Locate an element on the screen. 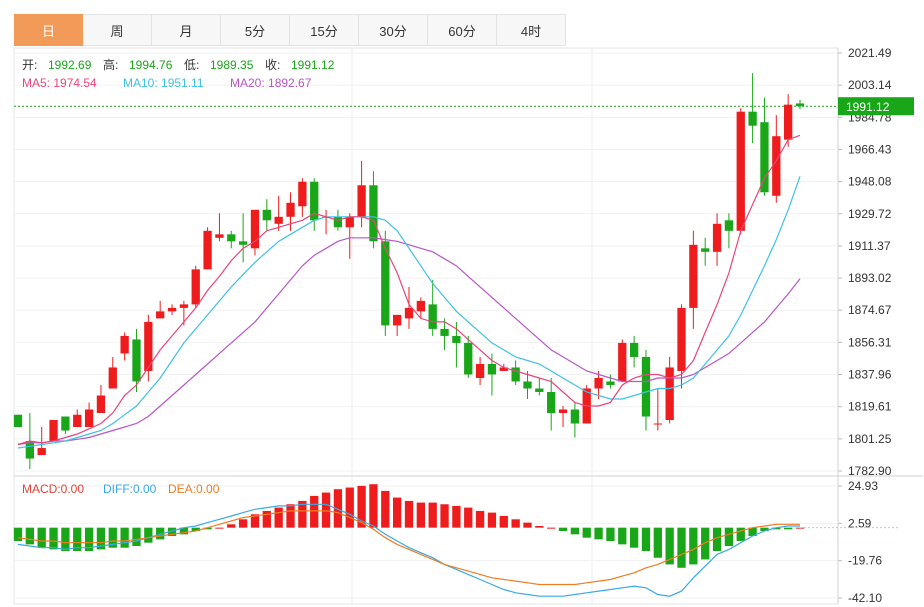 Image resolution: width=924 pixels, height=607 pixels. y-tick-label: 1819.61 is located at coordinates (870, 407).